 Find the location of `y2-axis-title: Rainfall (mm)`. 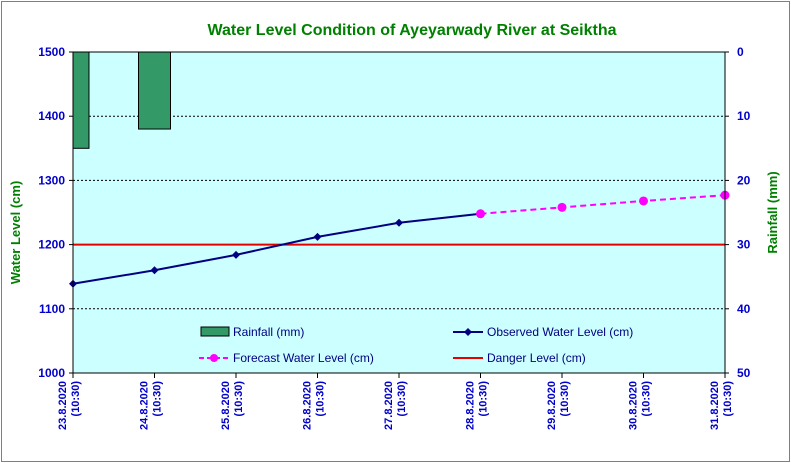

y2-axis-title: Rainfall (mm) is located at coordinates (772, 212).